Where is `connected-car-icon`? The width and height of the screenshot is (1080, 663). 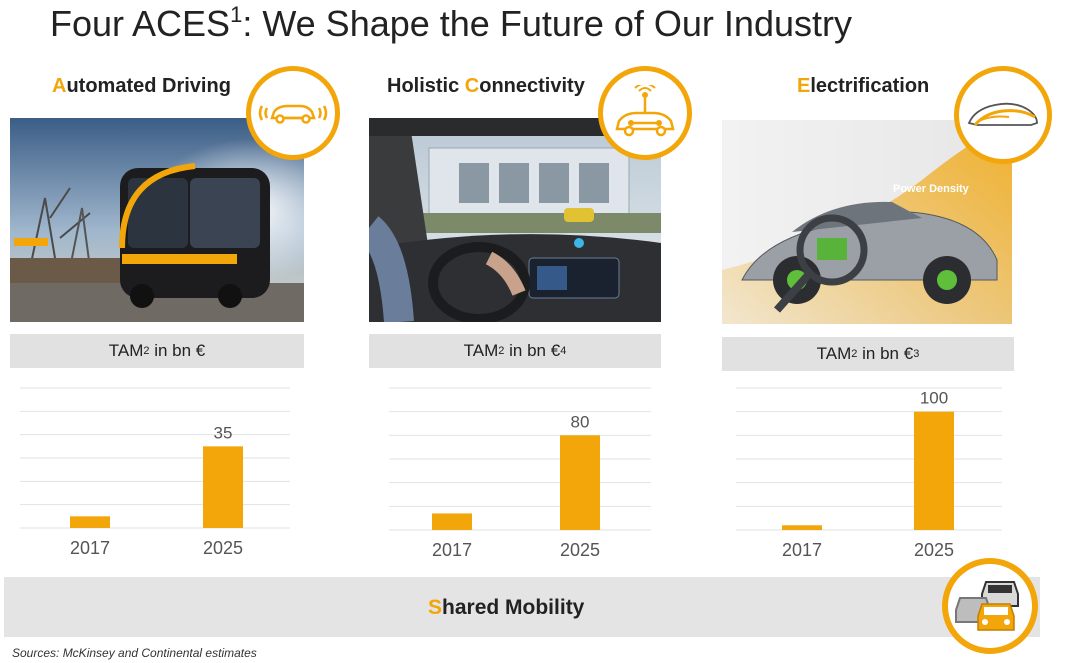
connected-car-icon is located at coordinates (645, 113).